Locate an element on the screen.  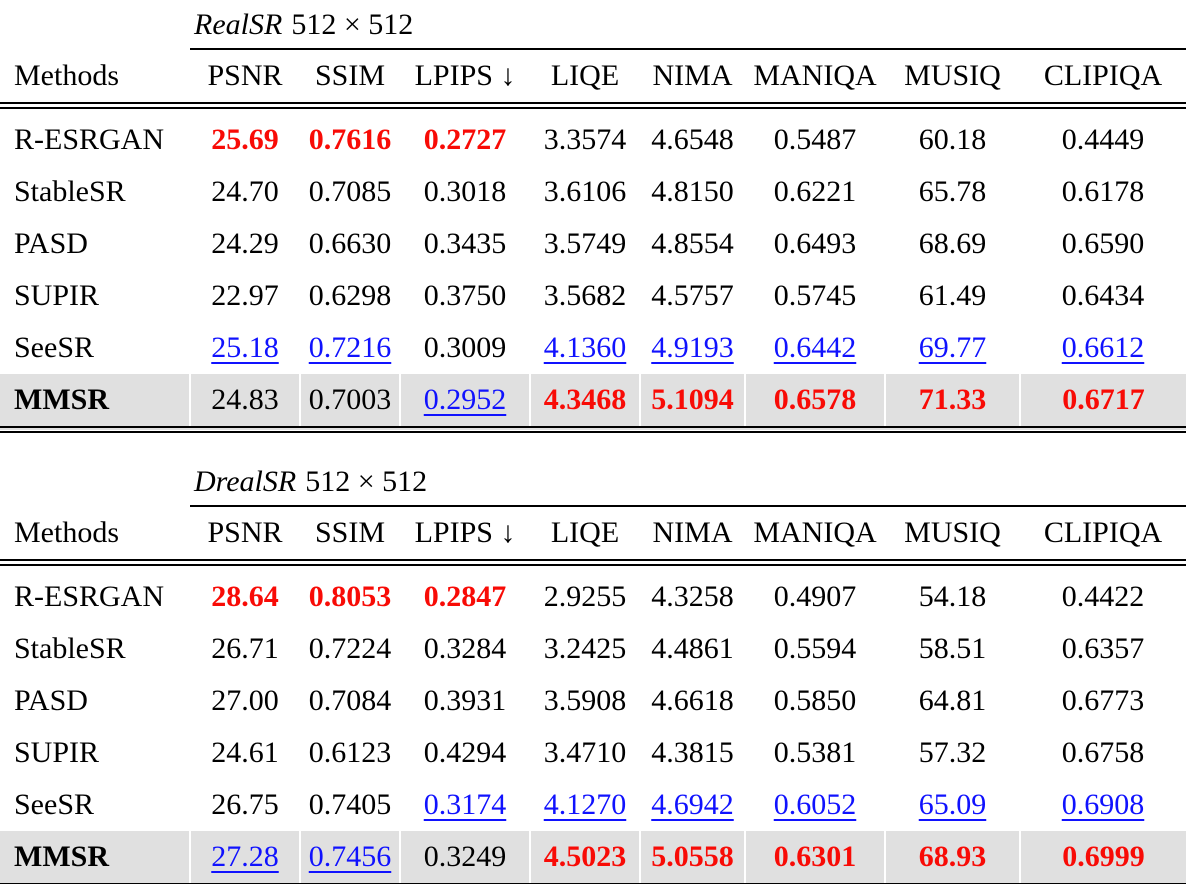
metric-cell: 0.4907 is located at coordinates (815, 593).